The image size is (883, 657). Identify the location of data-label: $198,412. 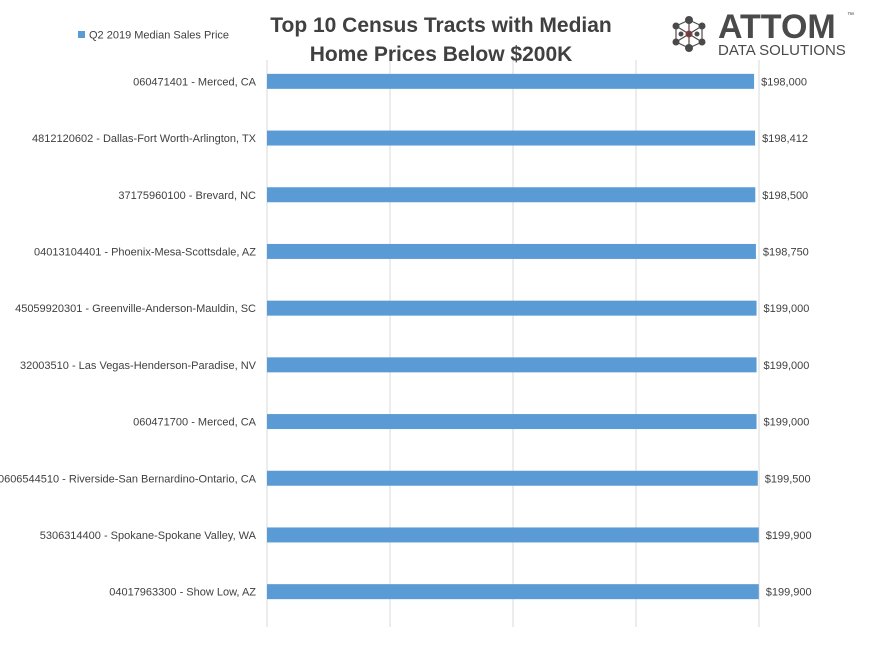
(785, 139).